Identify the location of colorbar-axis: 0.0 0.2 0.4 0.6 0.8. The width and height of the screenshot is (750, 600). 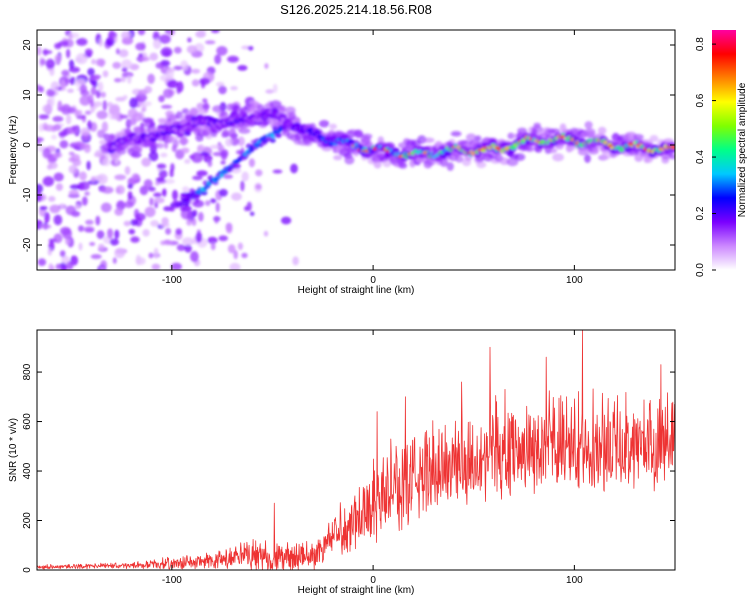
(705, 157).